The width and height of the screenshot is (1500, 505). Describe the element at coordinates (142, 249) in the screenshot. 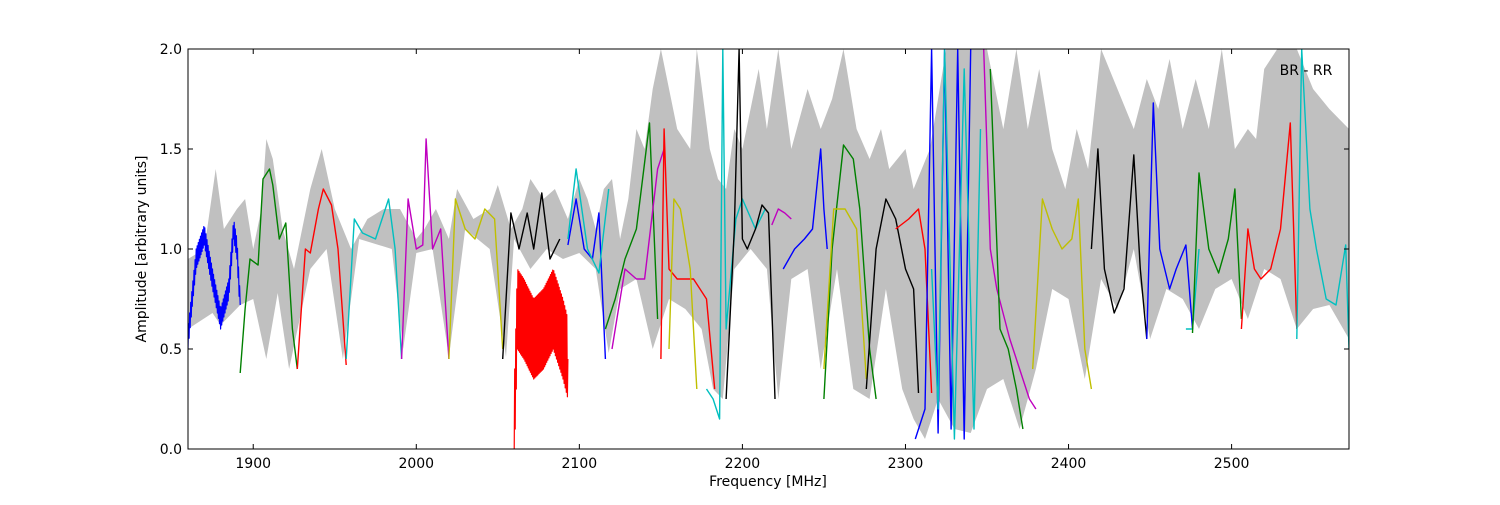

I see `y-axis-label: Amplitude [arbitrary units]` at that location.